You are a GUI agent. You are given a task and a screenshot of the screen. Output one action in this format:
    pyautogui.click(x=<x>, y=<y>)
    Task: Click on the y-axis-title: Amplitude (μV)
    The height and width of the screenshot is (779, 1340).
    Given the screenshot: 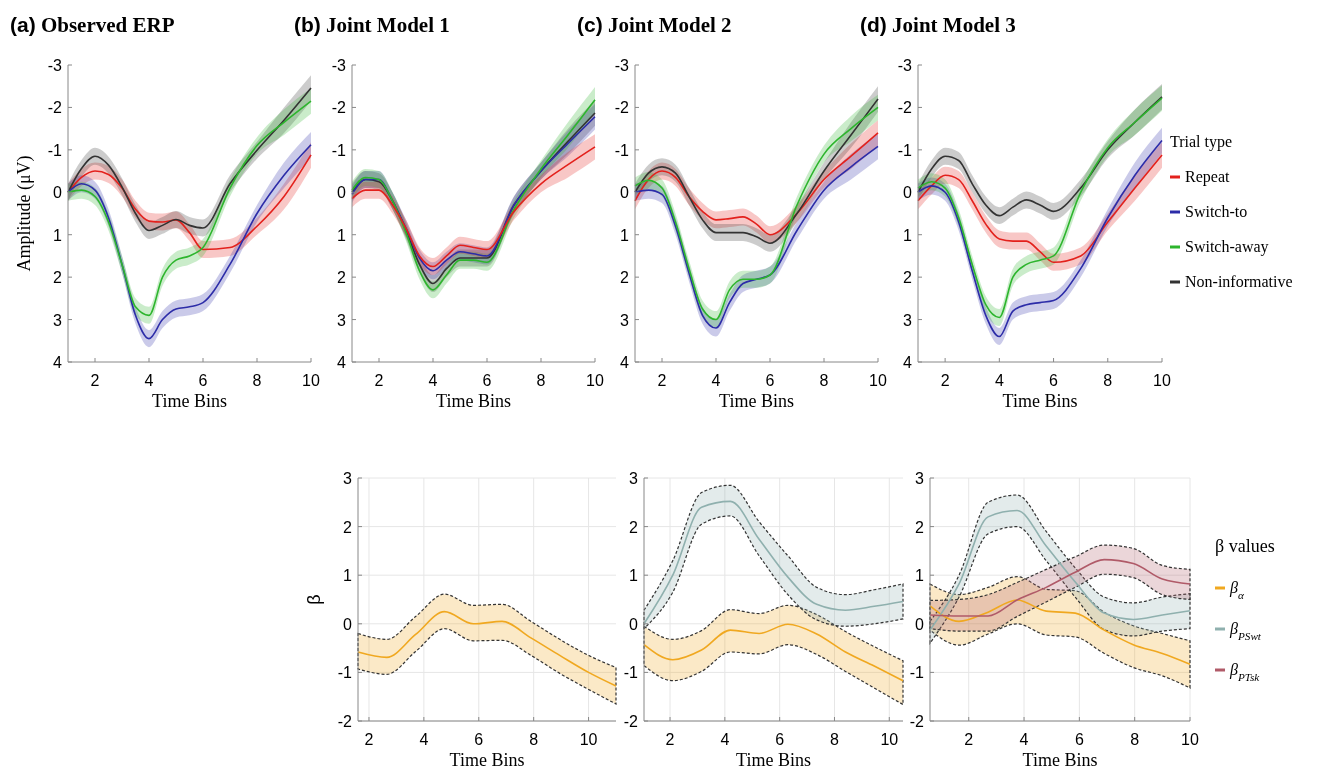 What is the action you would take?
    pyautogui.click(x=24, y=213)
    